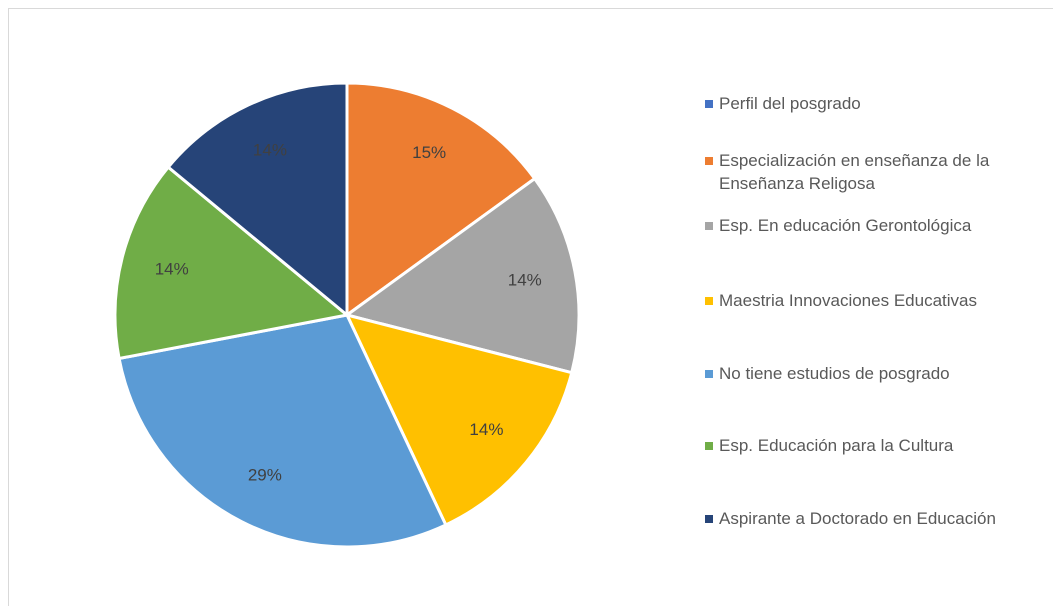 The width and height of the screenshot is (1053, 606). Describe the element at coordinates (834, 373) in the screenshot. I see `legend-label: No tiene estudios de posgrado` at that location.